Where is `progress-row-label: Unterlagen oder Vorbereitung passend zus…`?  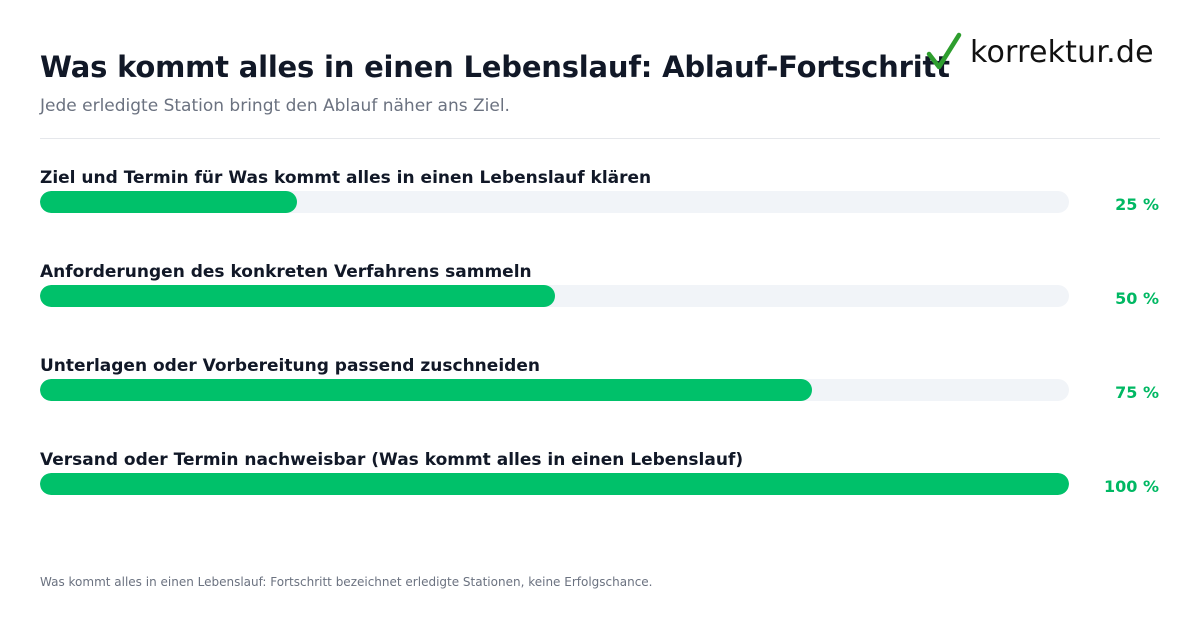 progress-row-label: Unterlagen oder Vorbereitung passend zus… is located at coordinates (290, 366).